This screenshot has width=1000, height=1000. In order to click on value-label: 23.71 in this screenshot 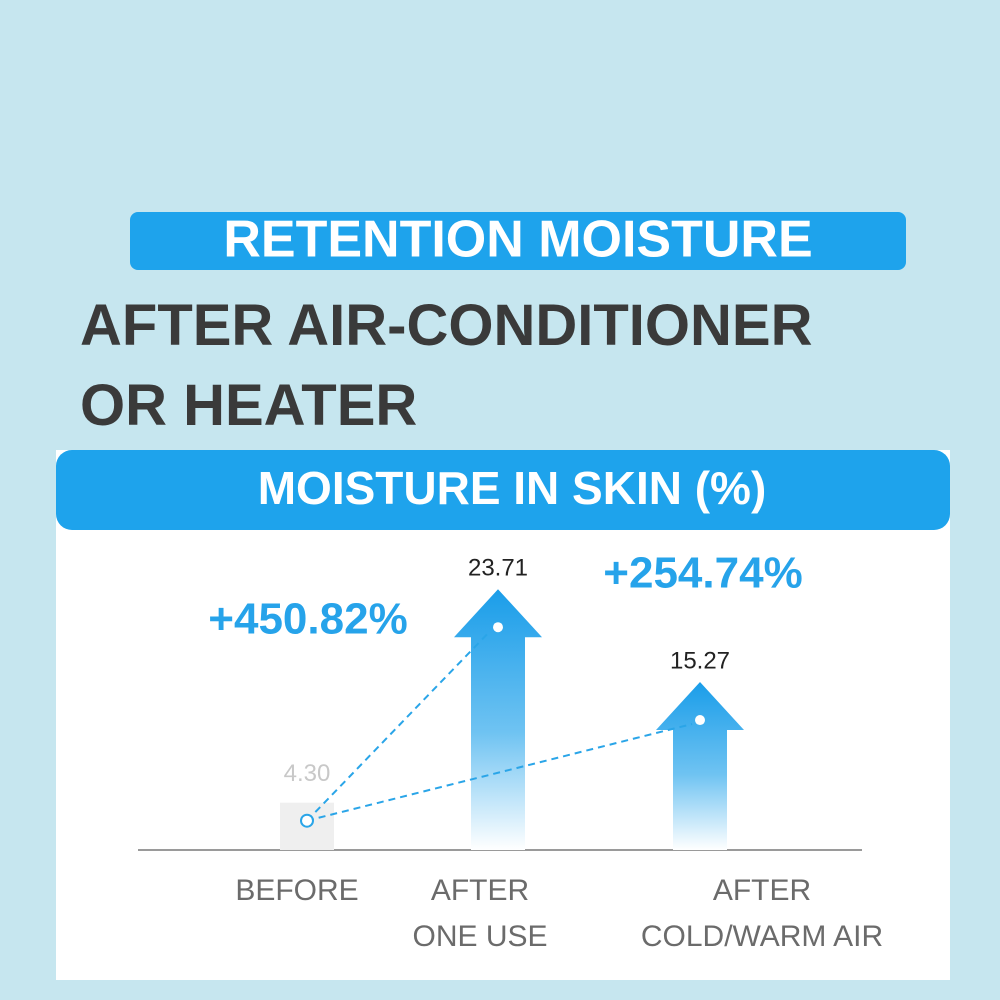, I will do `click(498, 568)`.